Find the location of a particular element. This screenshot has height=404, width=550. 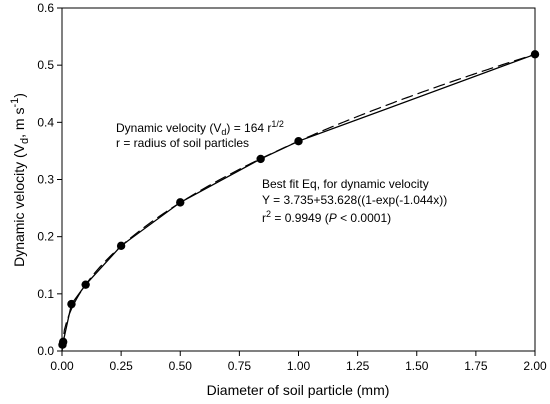

y-tick-label: 0.2 is located at coordinates (45, 237).